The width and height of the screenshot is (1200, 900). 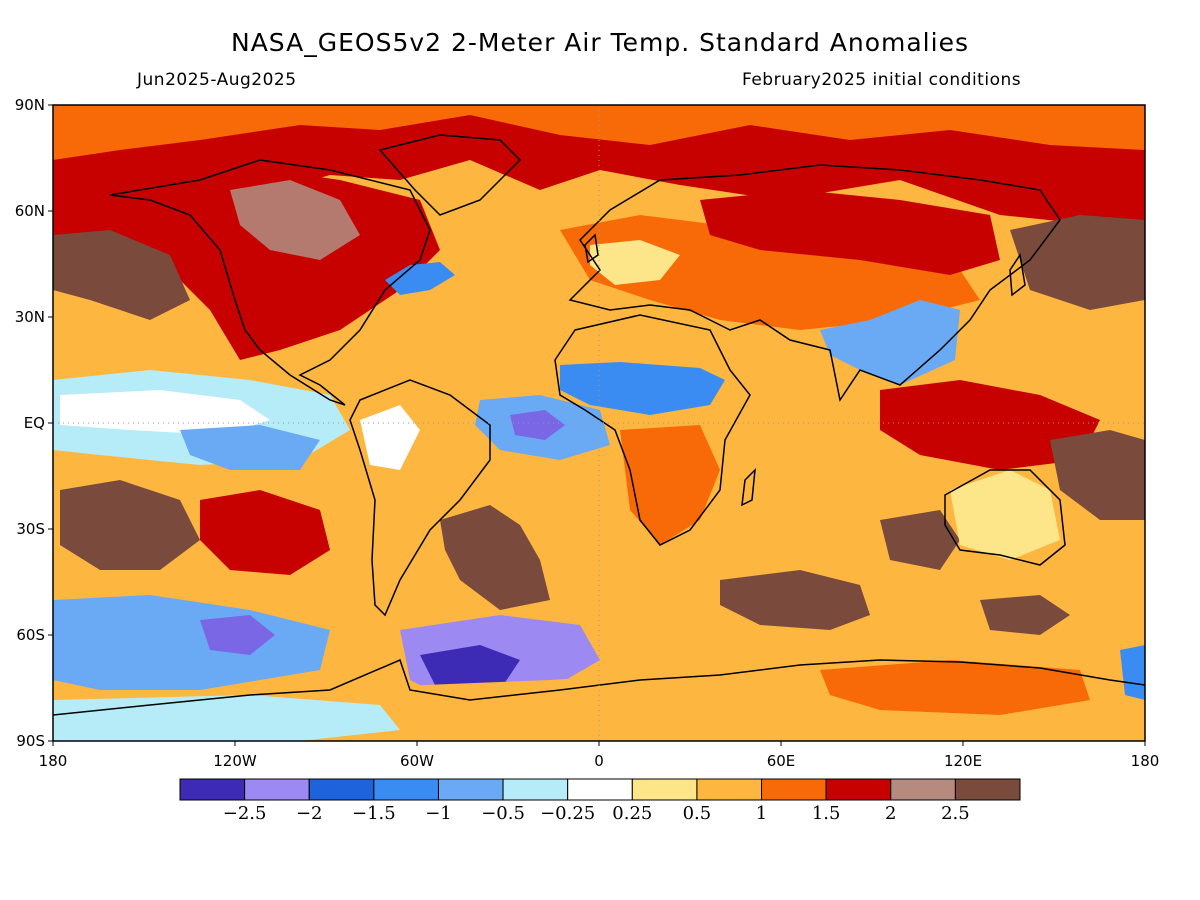 I want to click on coastline-north-america, so click(x=270, y=282).